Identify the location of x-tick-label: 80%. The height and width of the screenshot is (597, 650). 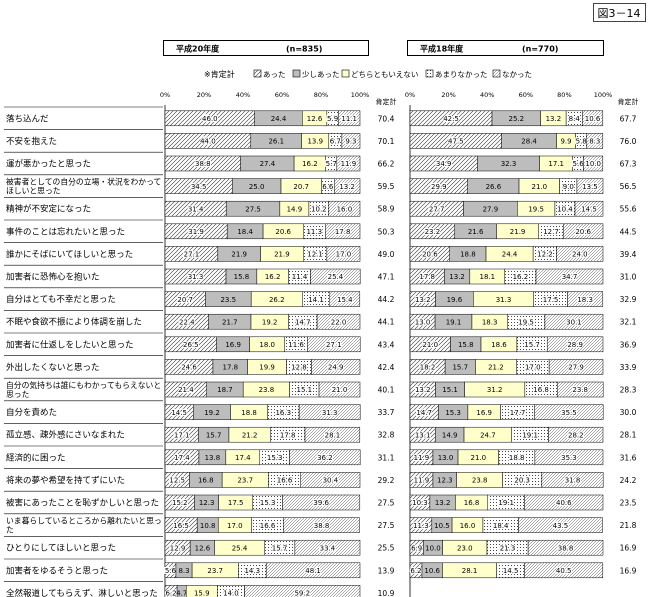
(564, 95).